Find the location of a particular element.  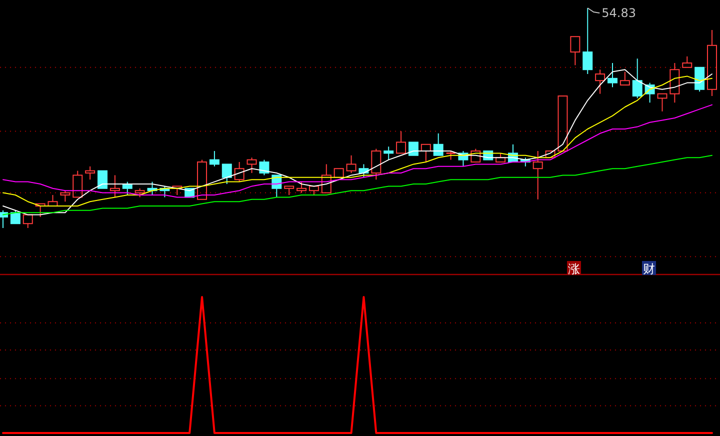

annotation: 54.83 is located at coordinates (619, 13).